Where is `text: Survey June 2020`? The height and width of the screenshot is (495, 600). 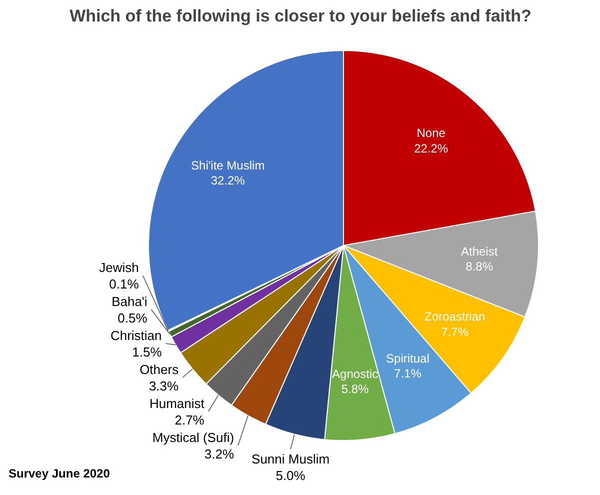 text: Survey June 2020 is located at coordinates (59, 473).